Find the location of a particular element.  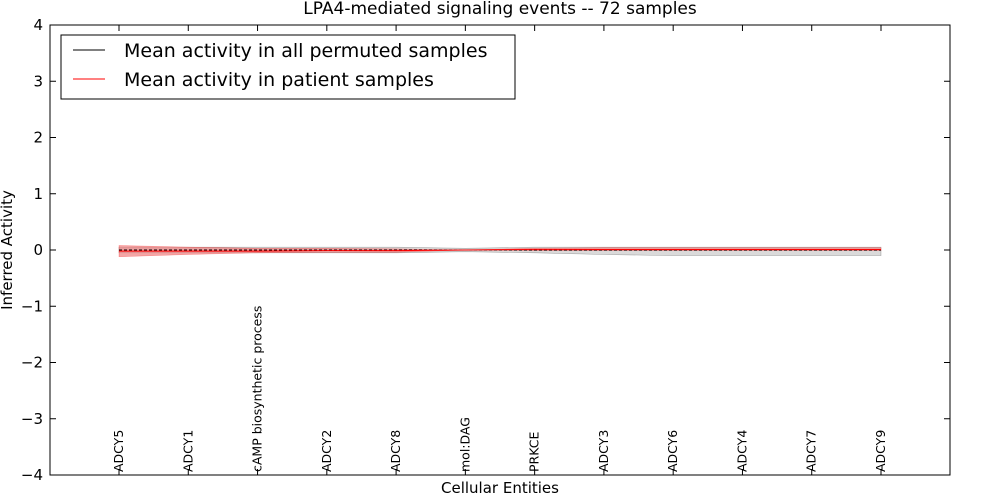

y-tick-label: 4 is located at coordinates (38, 25).